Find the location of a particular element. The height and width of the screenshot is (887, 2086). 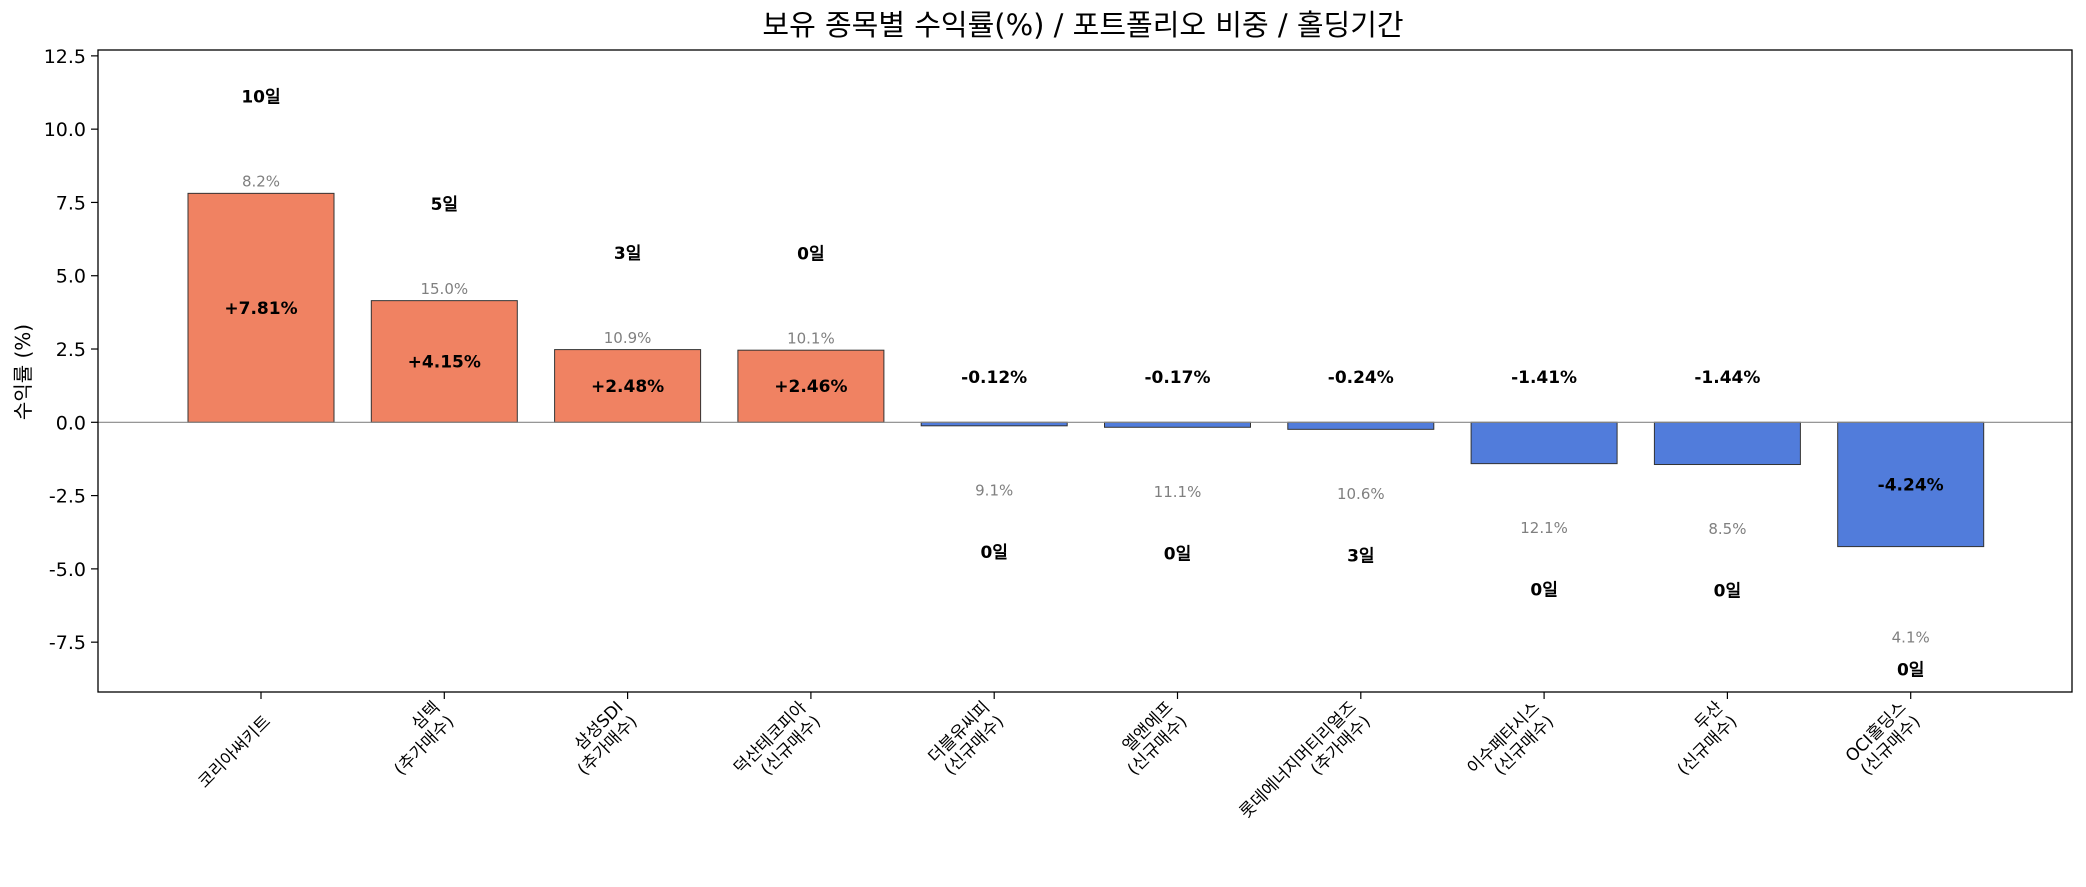

return-label: -1.41% is located at coordinates (1544, 378).